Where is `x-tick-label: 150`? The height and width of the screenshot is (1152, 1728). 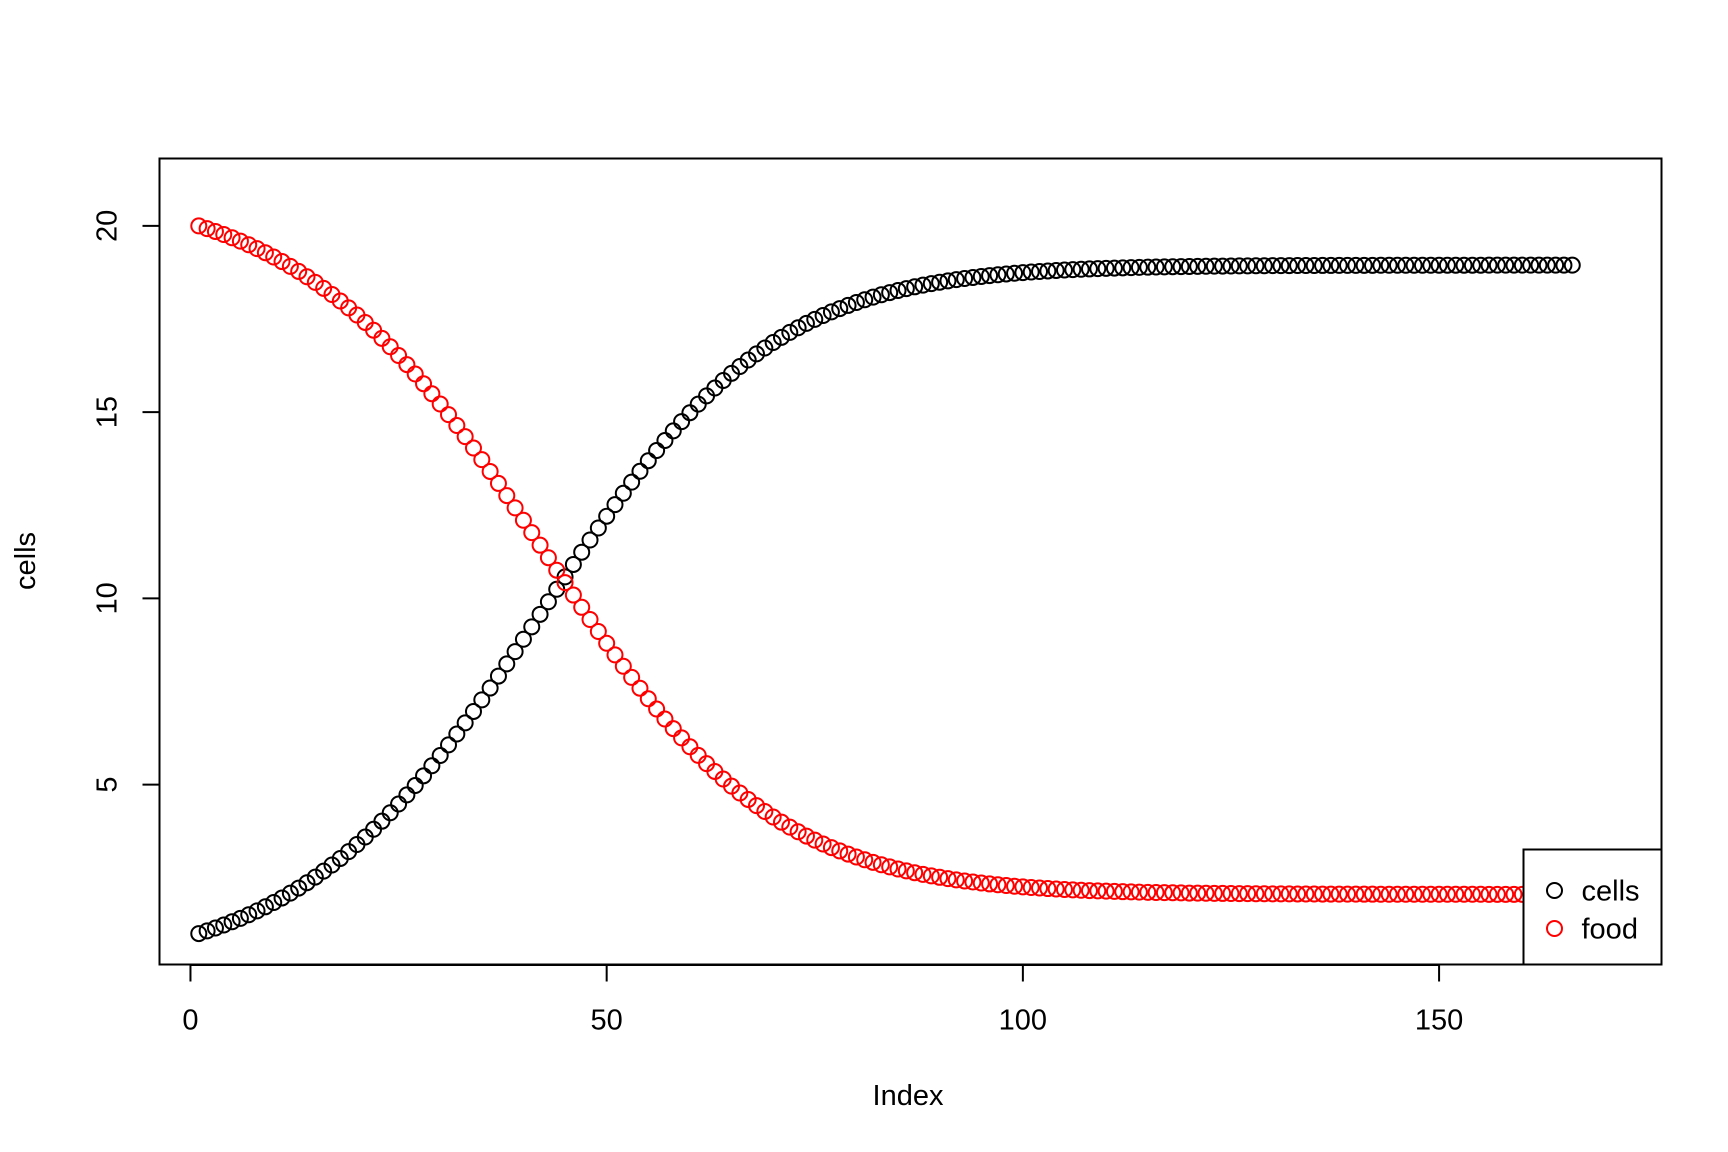
x-tick-label: 150 is located at coordinates (1439, 1021).